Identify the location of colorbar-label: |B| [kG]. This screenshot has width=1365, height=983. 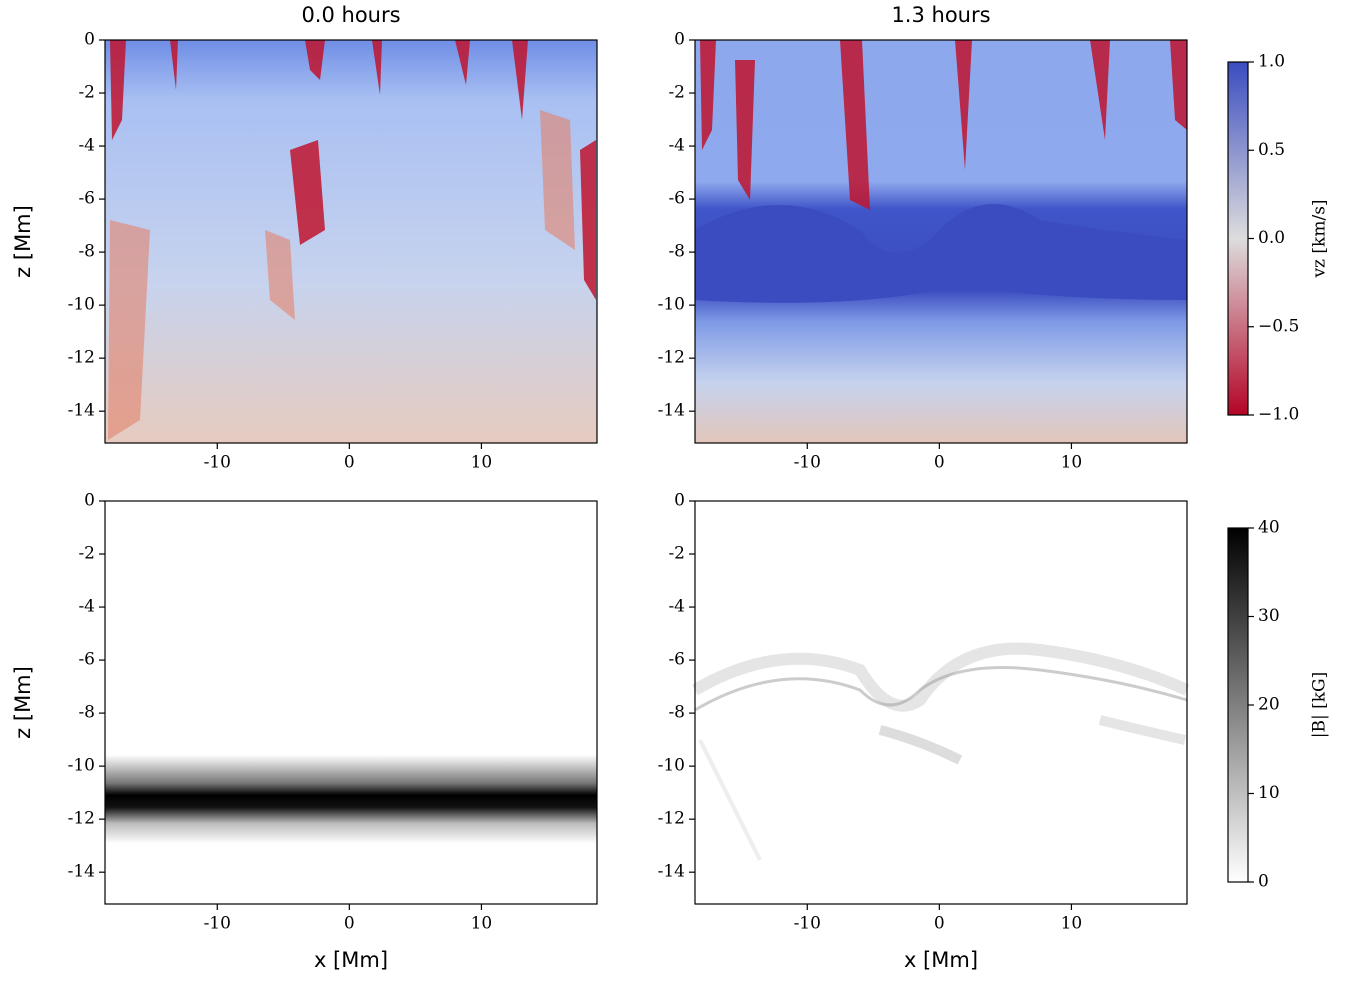
(1320, 705).